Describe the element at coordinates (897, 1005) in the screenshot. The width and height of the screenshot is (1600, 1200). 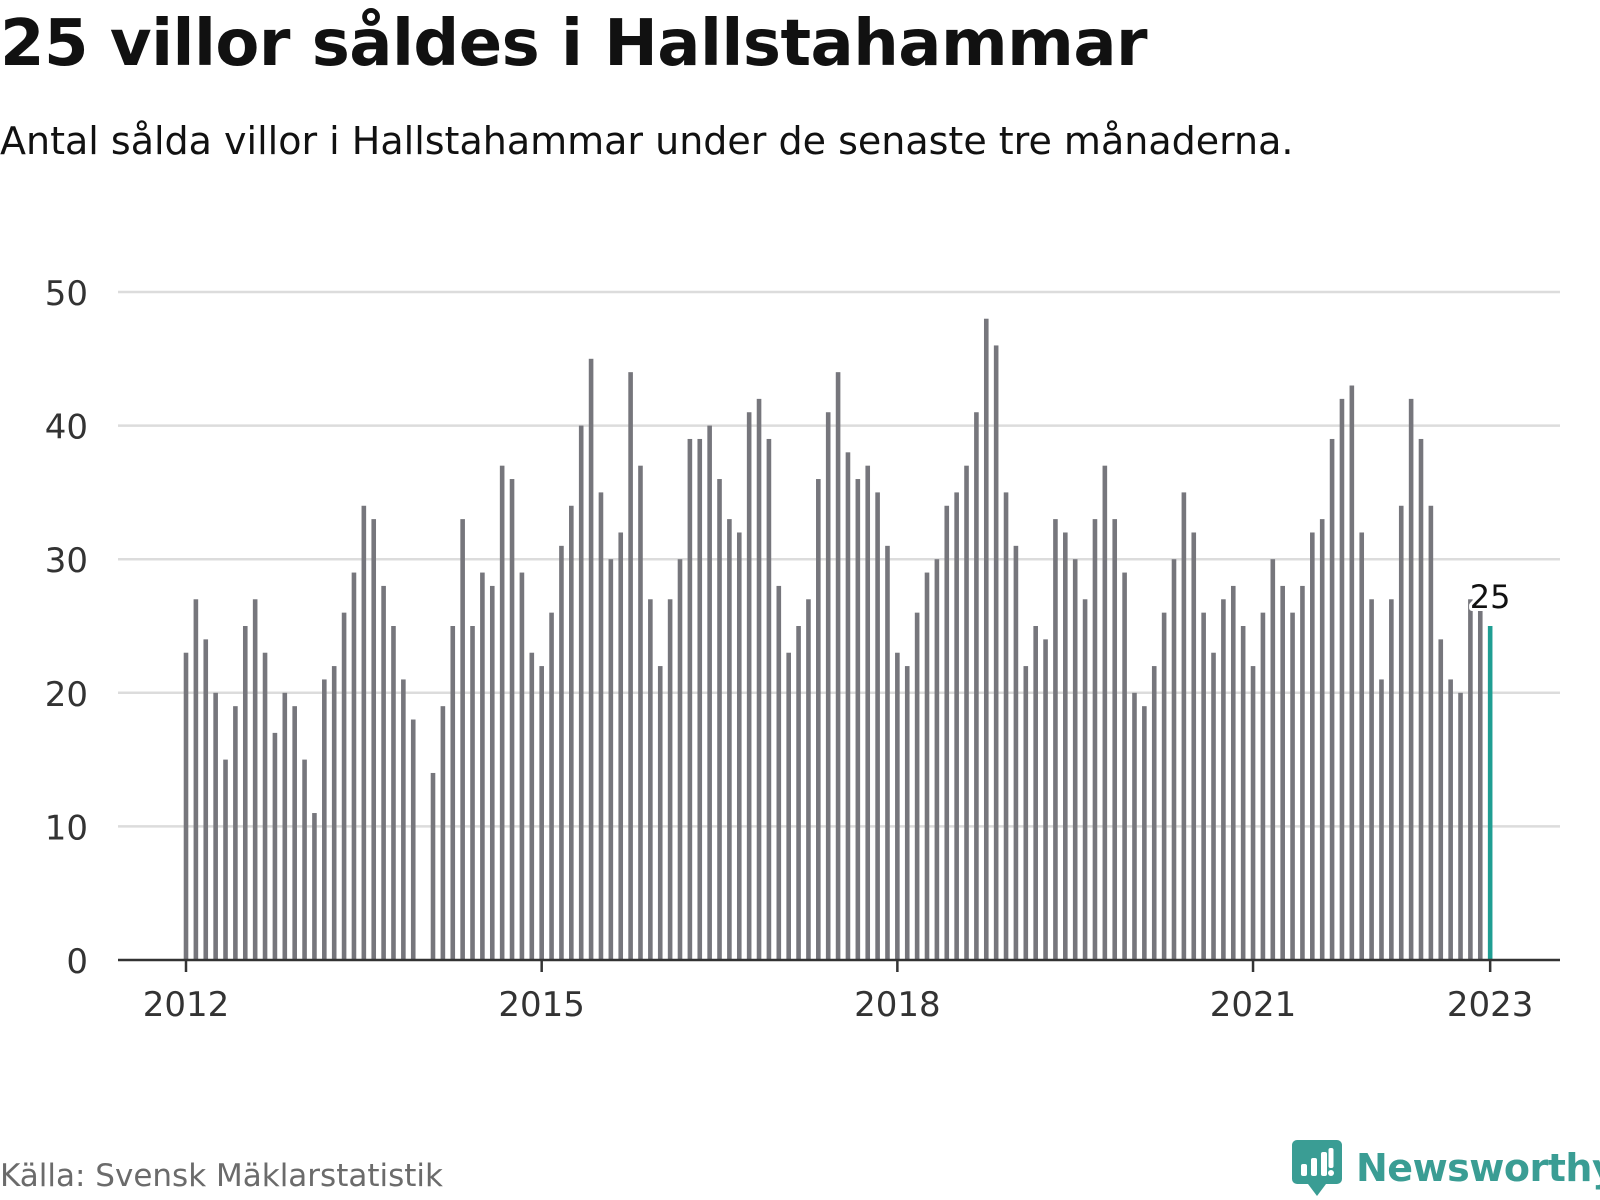
I see `x-tick-label-2018: 2018` at that location.